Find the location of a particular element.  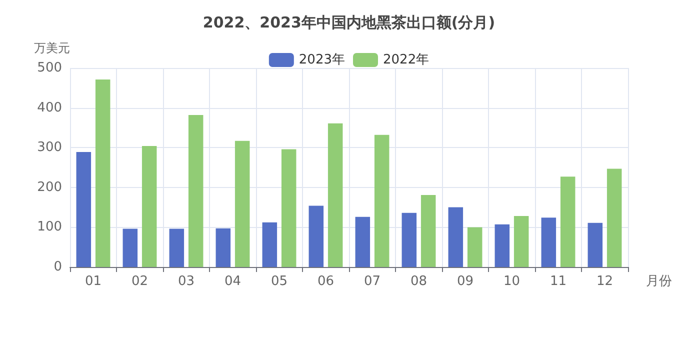

x-tick-label: 02 is located at coordinates (139, 281).